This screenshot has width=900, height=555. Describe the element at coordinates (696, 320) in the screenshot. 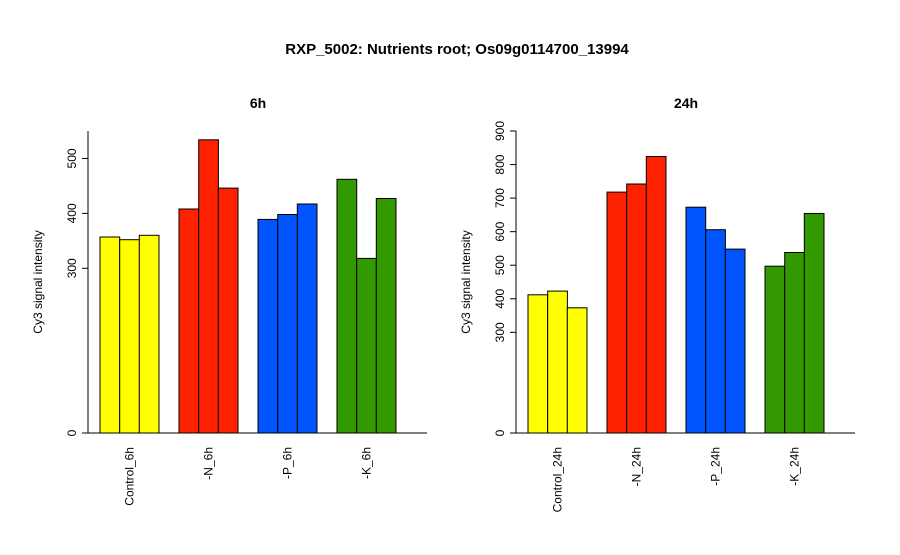

I see `bar--p-24h-1` at that location.